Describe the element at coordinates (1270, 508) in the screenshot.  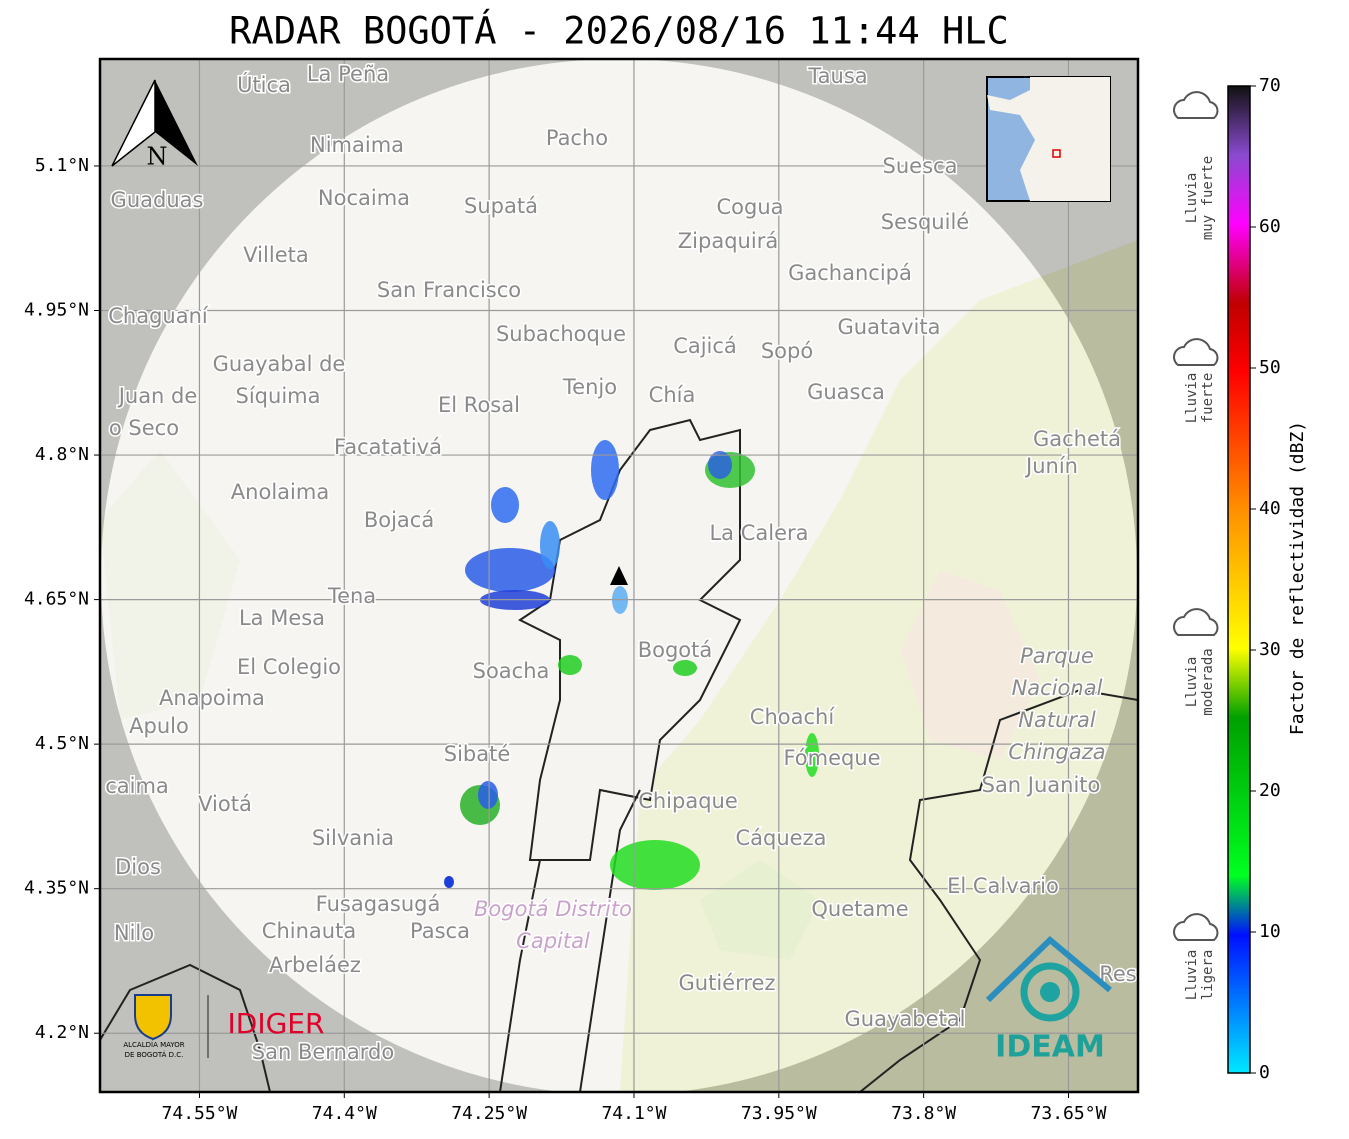
I see `colorbar-tick-label: 40` at that location.